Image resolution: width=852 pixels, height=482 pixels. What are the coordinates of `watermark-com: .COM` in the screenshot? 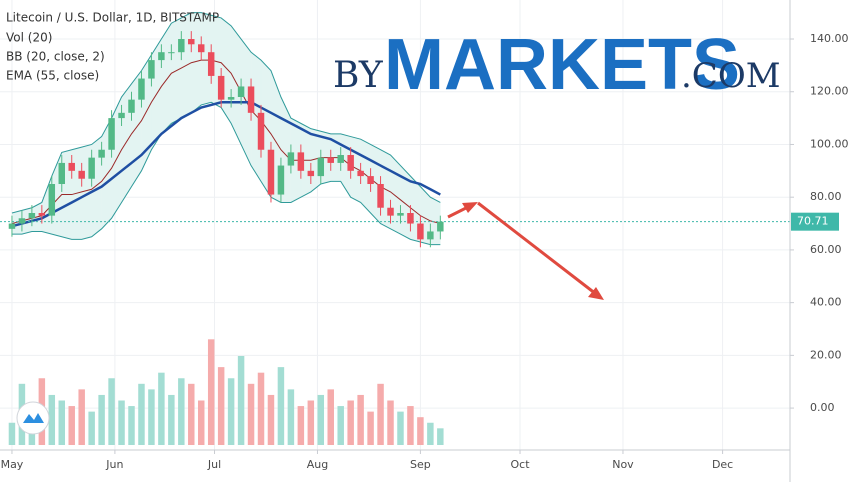 It's located at (731, 76).